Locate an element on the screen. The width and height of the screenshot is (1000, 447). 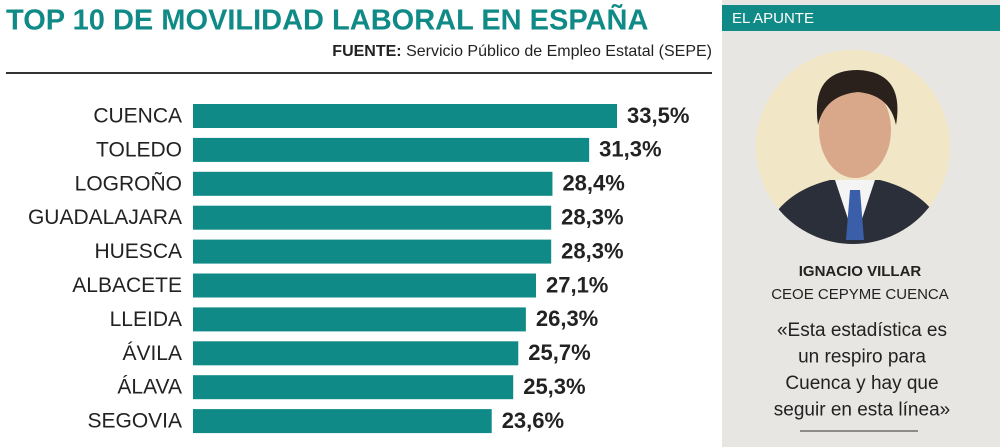
category-label: ALBACETE is located at coordinates (127, 285).